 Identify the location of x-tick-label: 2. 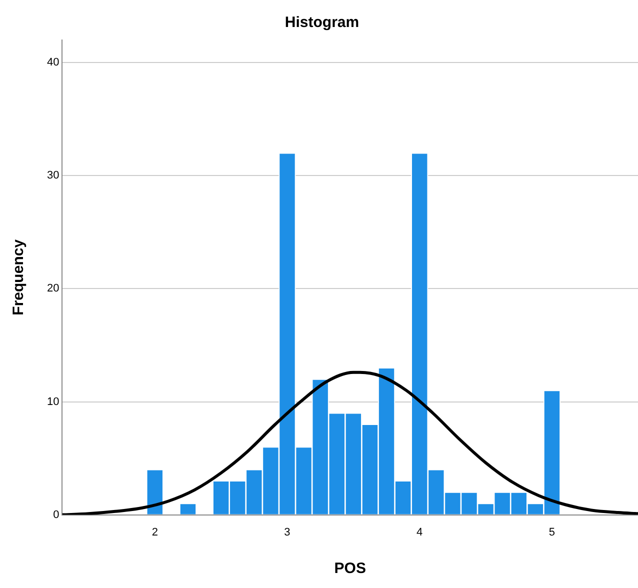
(155, 532).